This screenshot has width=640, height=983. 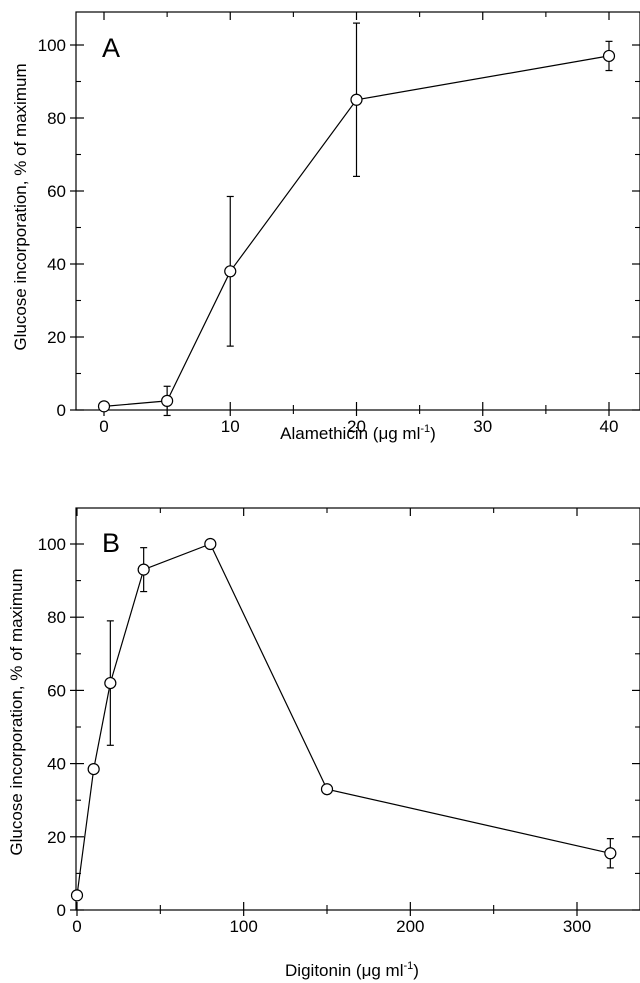 I want to click on panel-a-x-axis-title-prefix: Alamethicin (, so click(x=329, y=433).